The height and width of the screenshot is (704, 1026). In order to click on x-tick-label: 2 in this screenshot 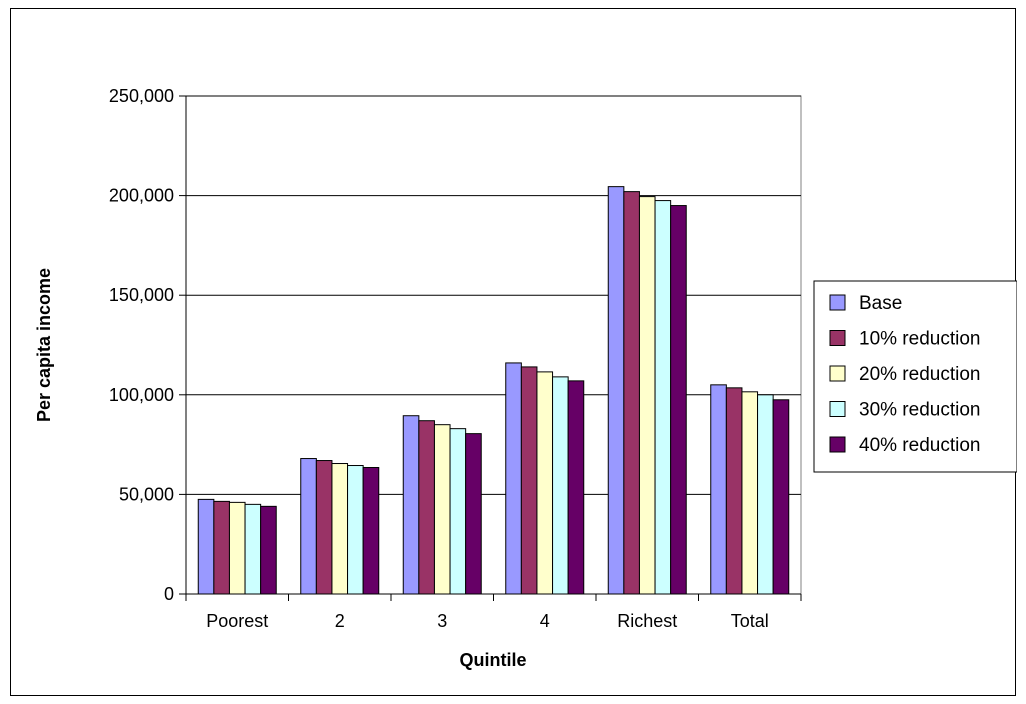, I will do `click(340, 621)`.